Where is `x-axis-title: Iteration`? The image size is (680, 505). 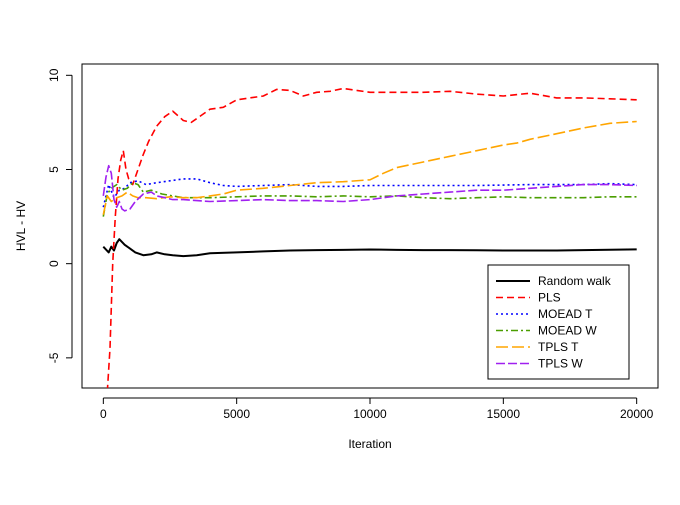 x-axis-title: Iteration is located at coordinates (369, 444).